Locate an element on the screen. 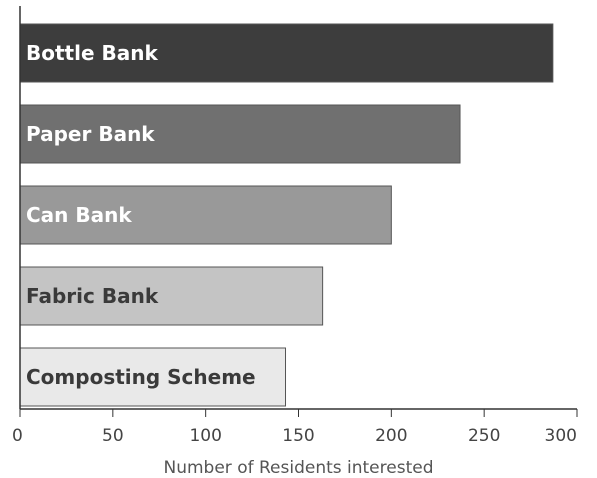  bar-label-can-bank: Can Bank is located at coordinates (79, 215).